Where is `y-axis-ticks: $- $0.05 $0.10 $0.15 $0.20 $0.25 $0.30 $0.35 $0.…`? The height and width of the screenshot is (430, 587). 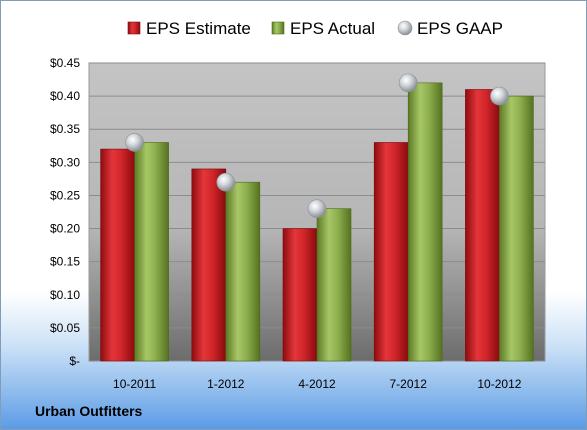 y-axis-ticks: $- $0.05 $0.10 $0.15 $0.20 $0.25 $0.30 $0.35 $0.… is located at coordinates (65, 212).